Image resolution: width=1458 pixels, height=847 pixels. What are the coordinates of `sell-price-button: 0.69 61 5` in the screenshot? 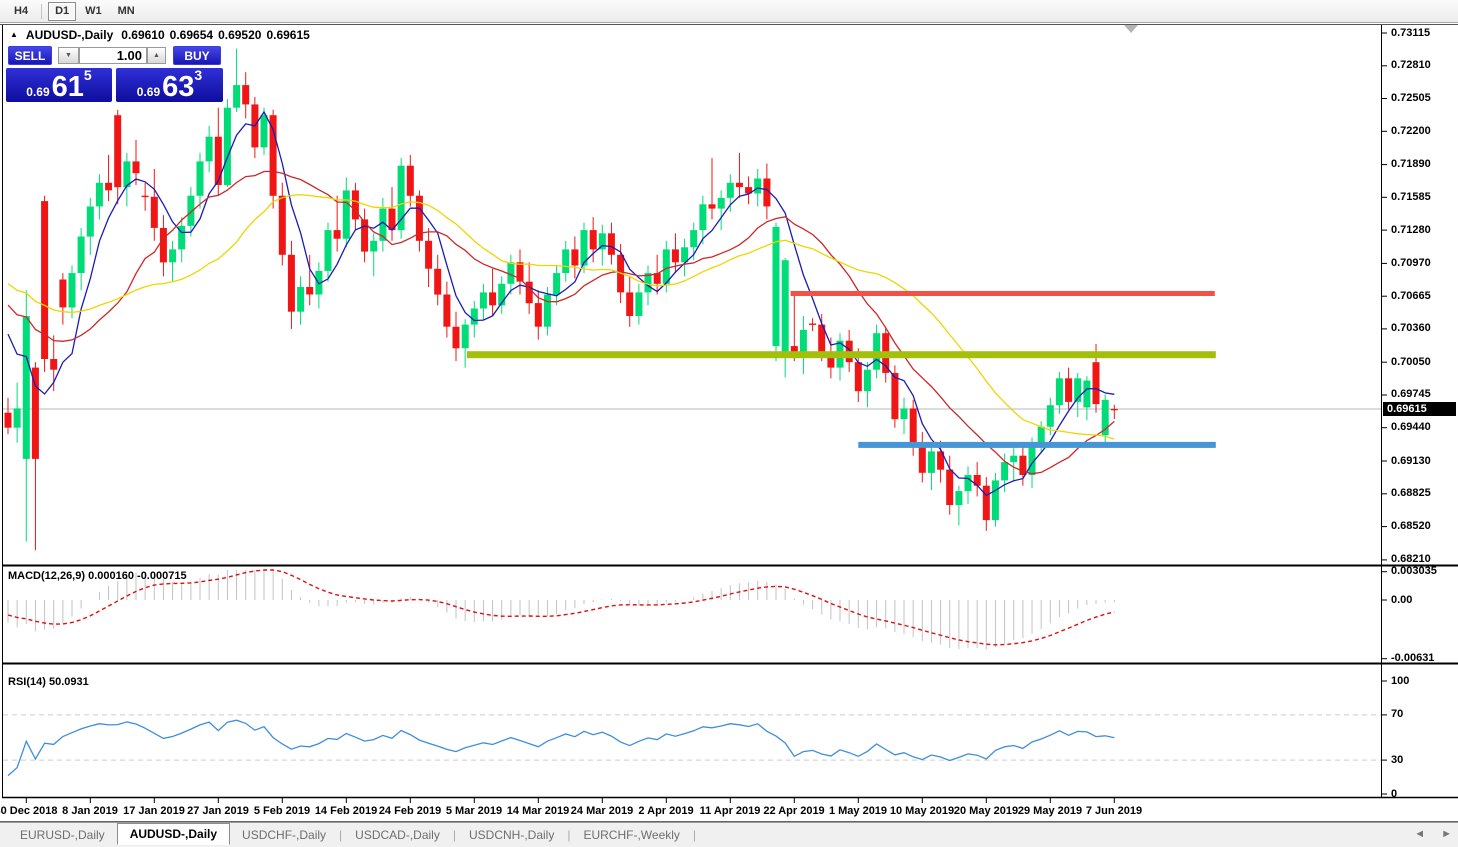 It's located at (59, 85).